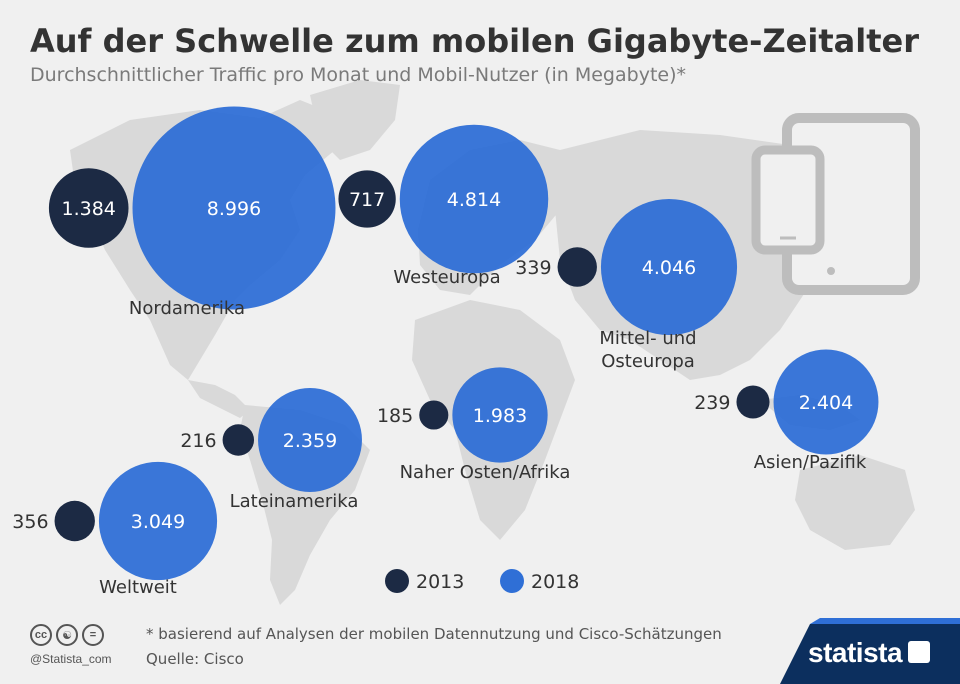 The height and width of the screenshot is (684, 960). I want to click on bubble-2018-weltweit, so click(158, 521).